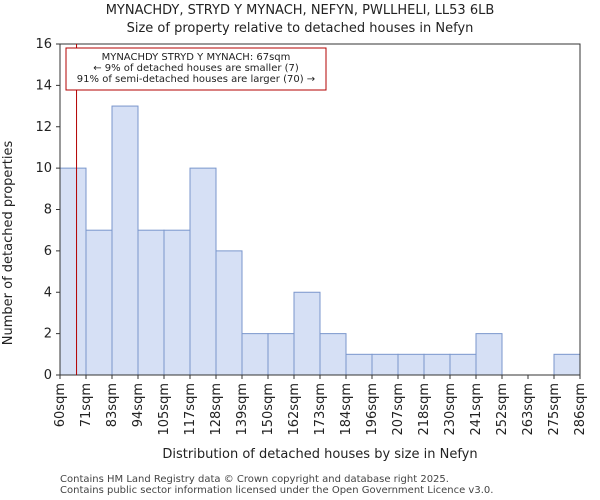 This screenshot has width=600, height=500. What do you see at coordinates (307, 333) in the screenshot?
I see `bar-162sqm` at bounding box center [307, 333].